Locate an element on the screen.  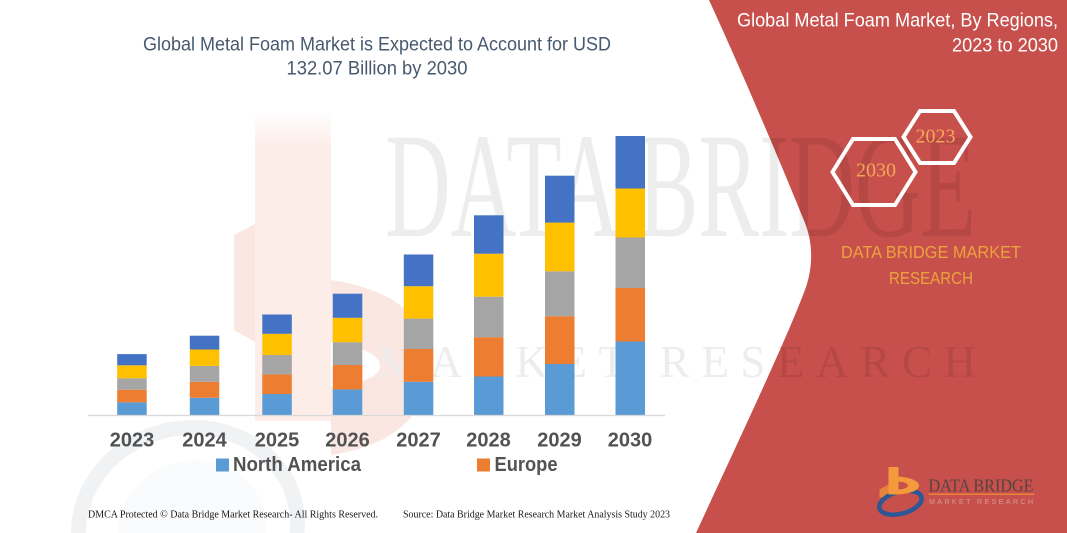
svg-text: Europe is located at coordinates (526, 465).